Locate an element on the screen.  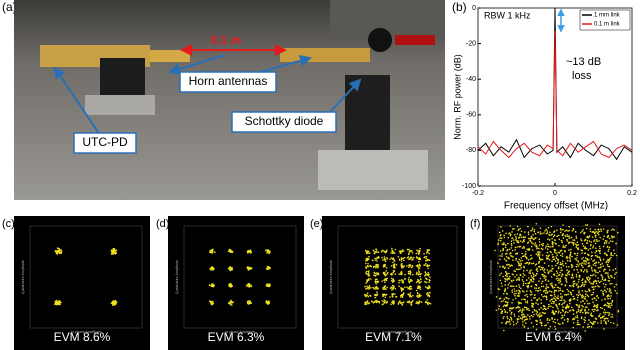
axis-label: In-phase Amplitude is located at coordinates (240, 332).